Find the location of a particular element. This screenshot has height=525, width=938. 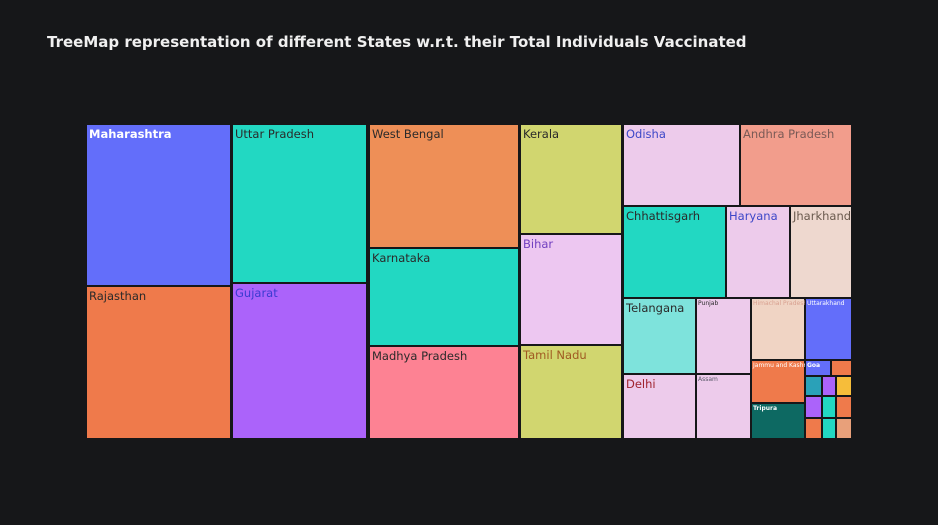

treemap-tile-label: Odisha is located at coordinates (646, 134).